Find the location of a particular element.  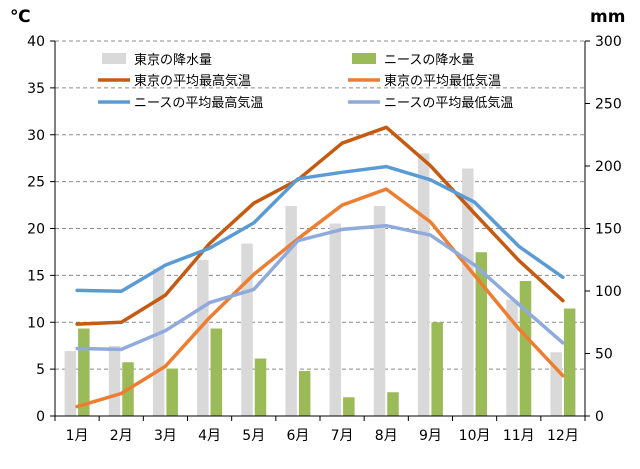

left-tick-label: 5 is located at coordinates (40, 370).